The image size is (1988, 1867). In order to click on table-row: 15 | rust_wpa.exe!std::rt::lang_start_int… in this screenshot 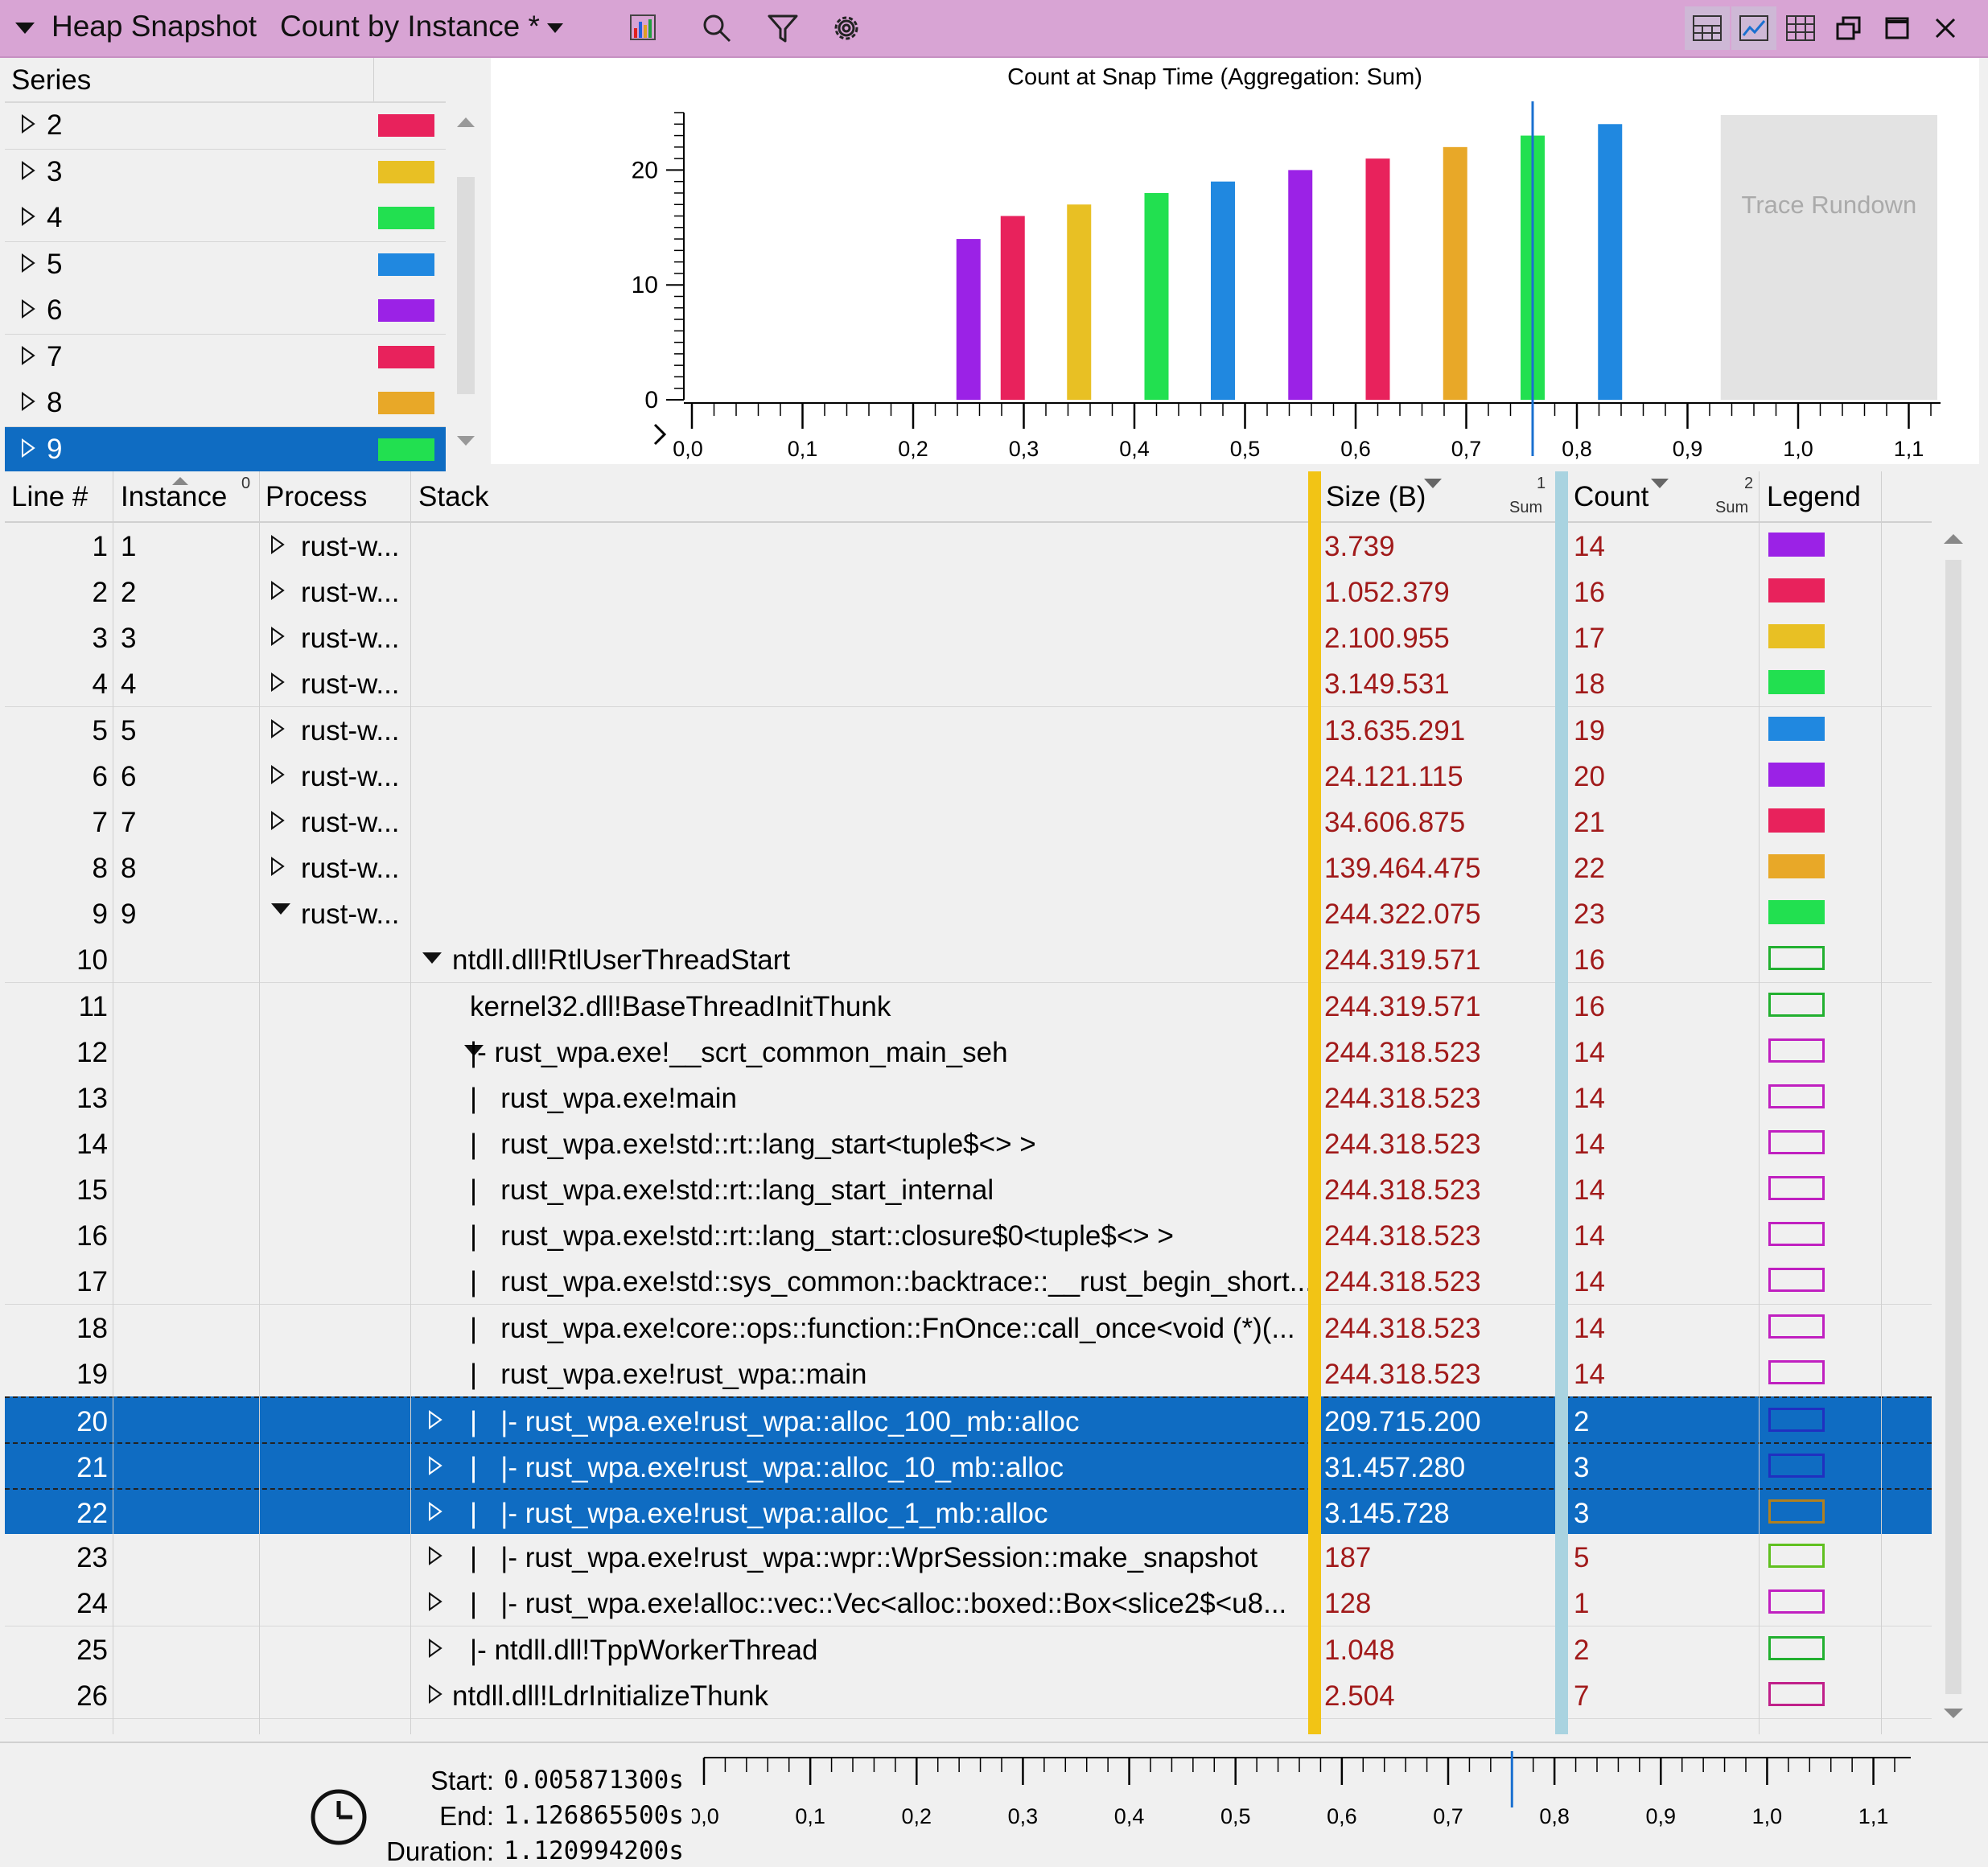, I will do `click(968, 1190)`.